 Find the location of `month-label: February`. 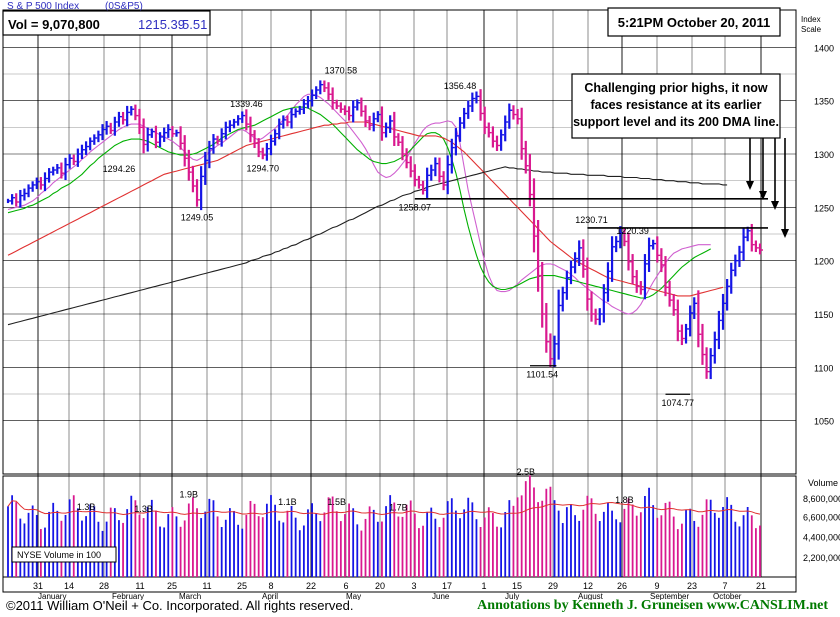

month-label: February is located at coordinates (128, 596).